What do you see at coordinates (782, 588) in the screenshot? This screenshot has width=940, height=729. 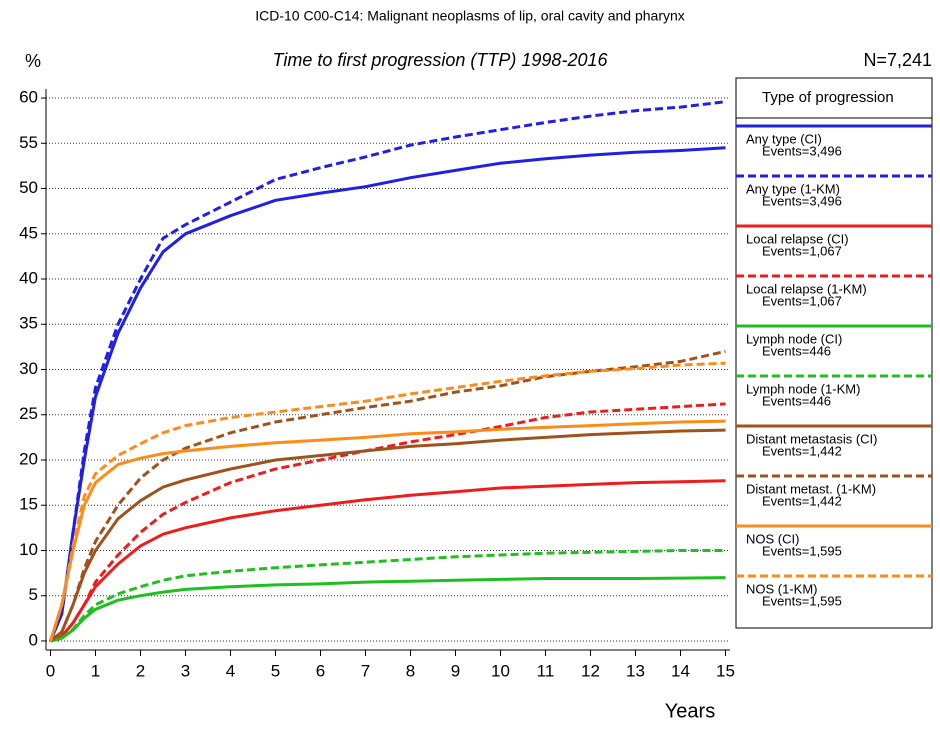 I see `legend-label: NOS (1-KM)` at bounding box center [782, 588].